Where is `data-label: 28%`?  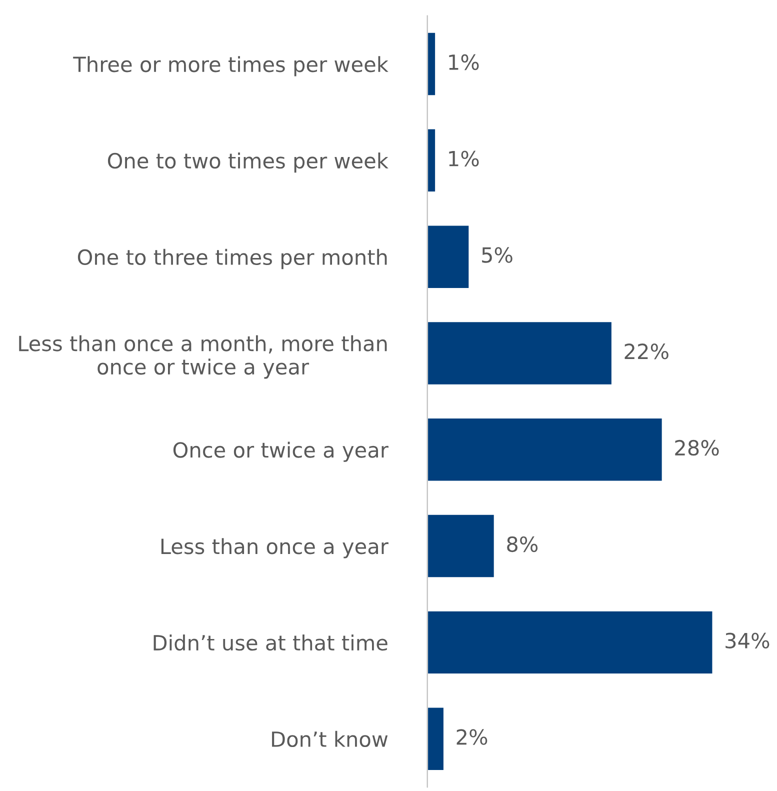
data-label: 28% is located at coordinates (697, 448).